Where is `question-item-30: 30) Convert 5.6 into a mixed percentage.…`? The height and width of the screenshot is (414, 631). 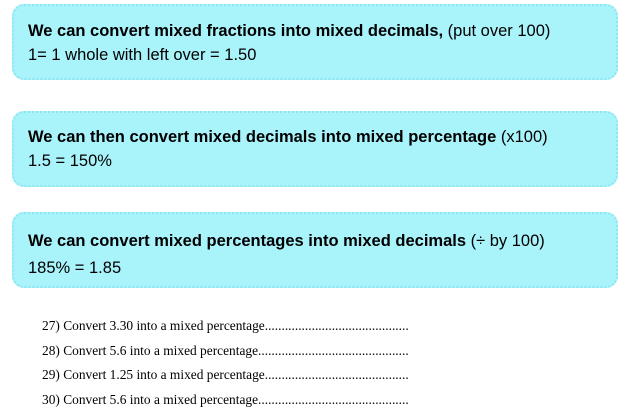
question-item-30: 30) Convert 5.6 into a mixed percentage.… is located at coordinates (225, 399).